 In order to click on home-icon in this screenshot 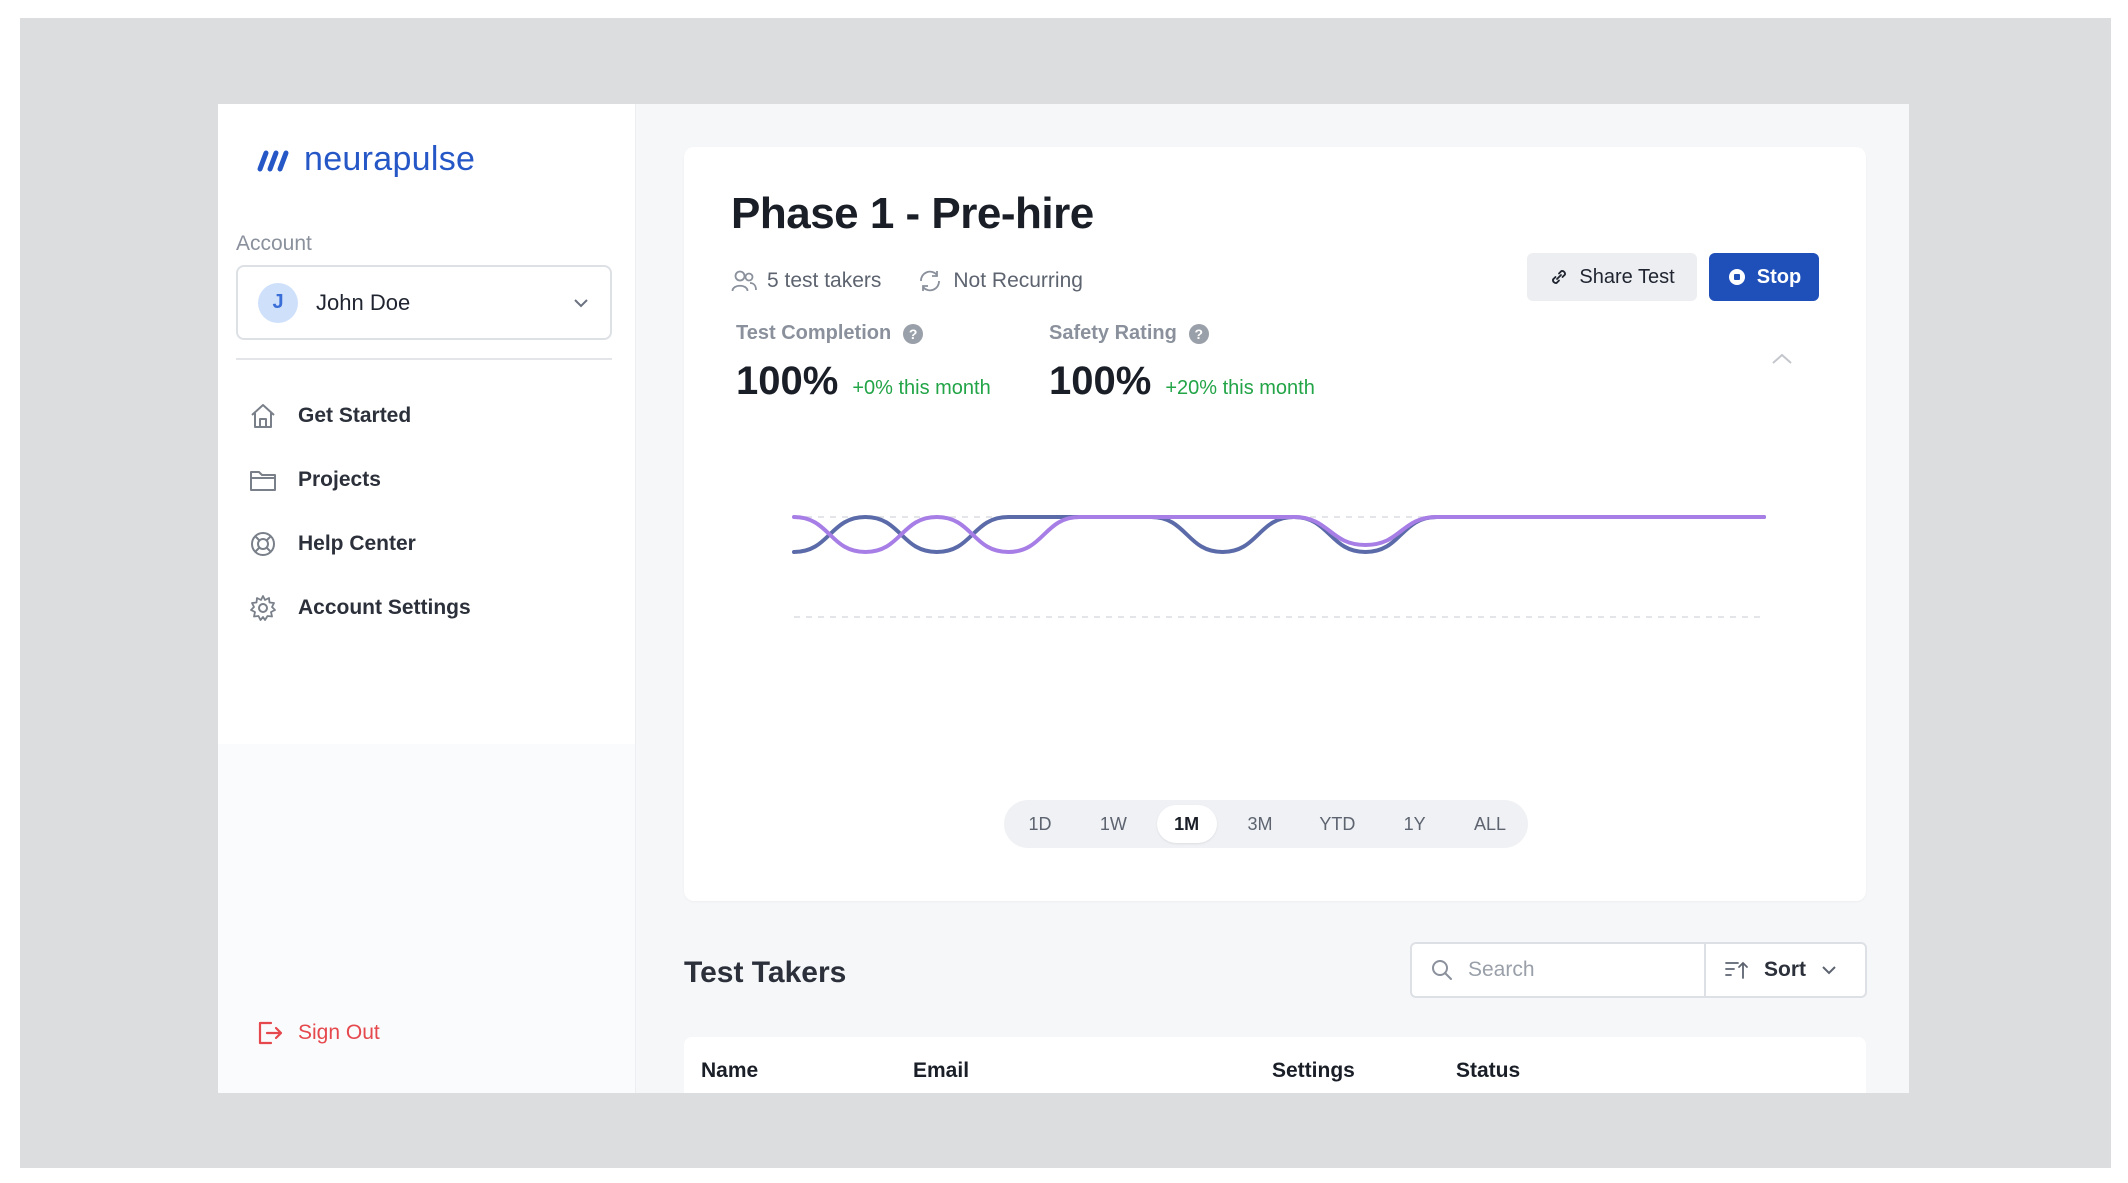, I will do `click(263, 416)`.